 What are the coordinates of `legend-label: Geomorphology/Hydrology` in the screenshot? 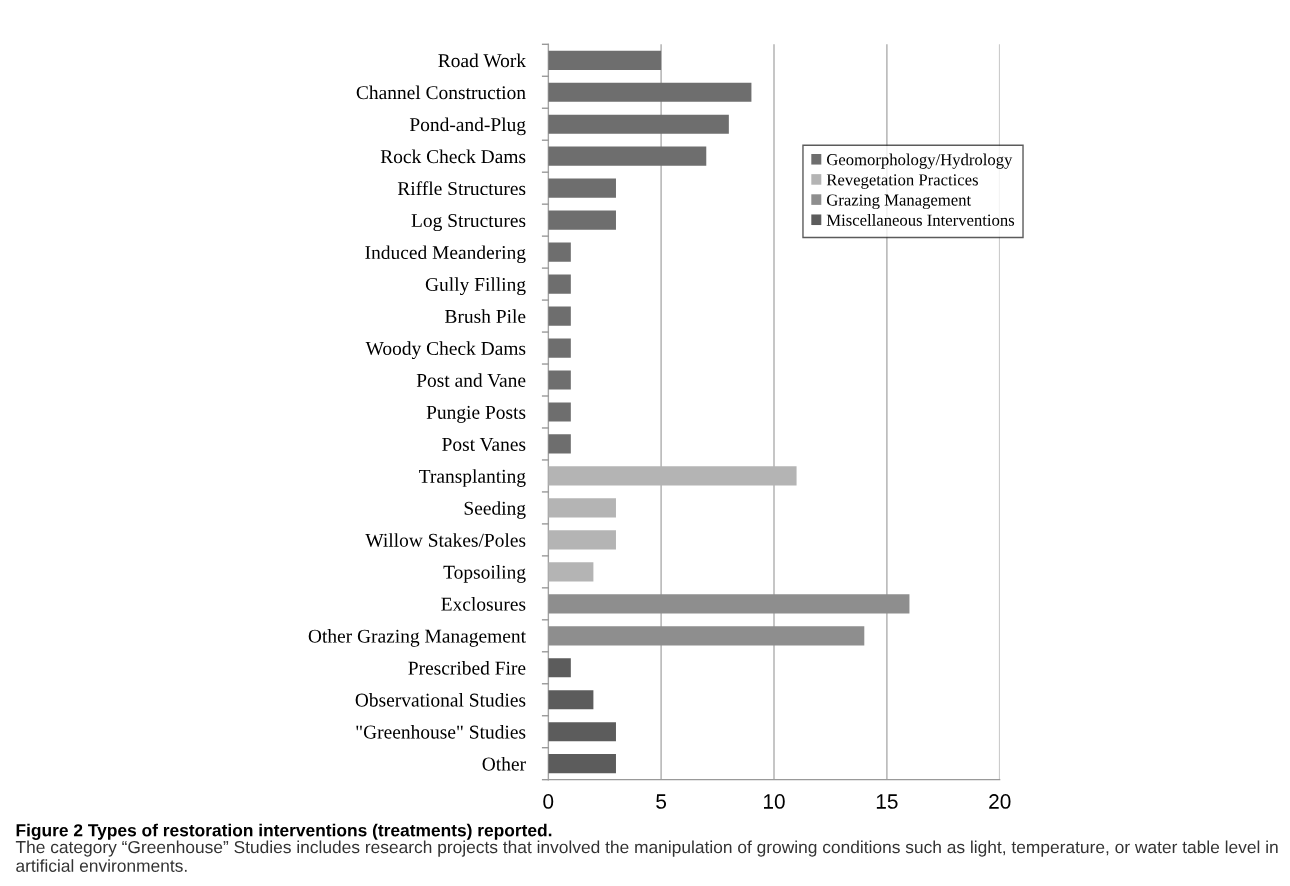 It's located at (919, 161).